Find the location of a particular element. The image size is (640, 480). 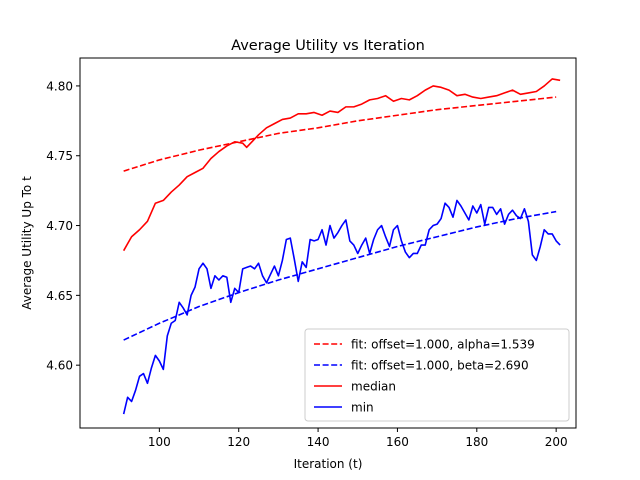

y-tick-label-4.75: 4.75 is located at coordinates (59, 156).